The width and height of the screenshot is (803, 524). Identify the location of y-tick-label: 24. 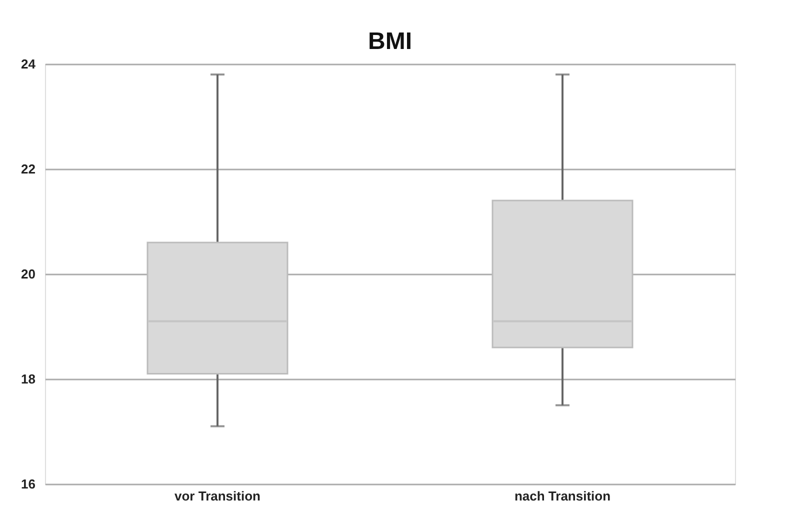
(28, 64).